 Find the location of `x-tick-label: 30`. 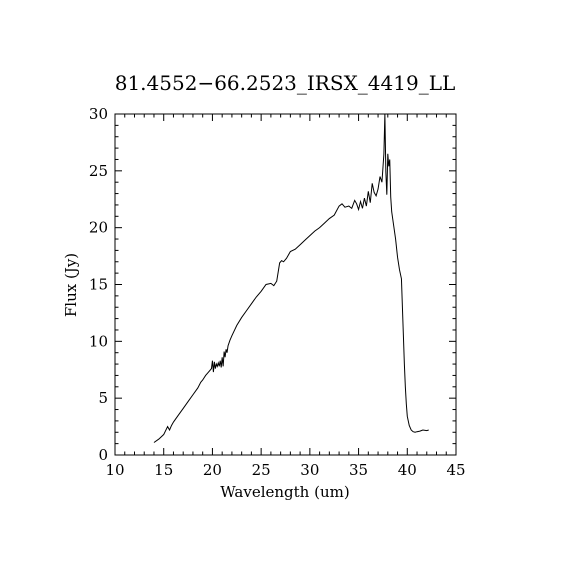

x-tick-label: 30 is located at coordinates (309, 470).